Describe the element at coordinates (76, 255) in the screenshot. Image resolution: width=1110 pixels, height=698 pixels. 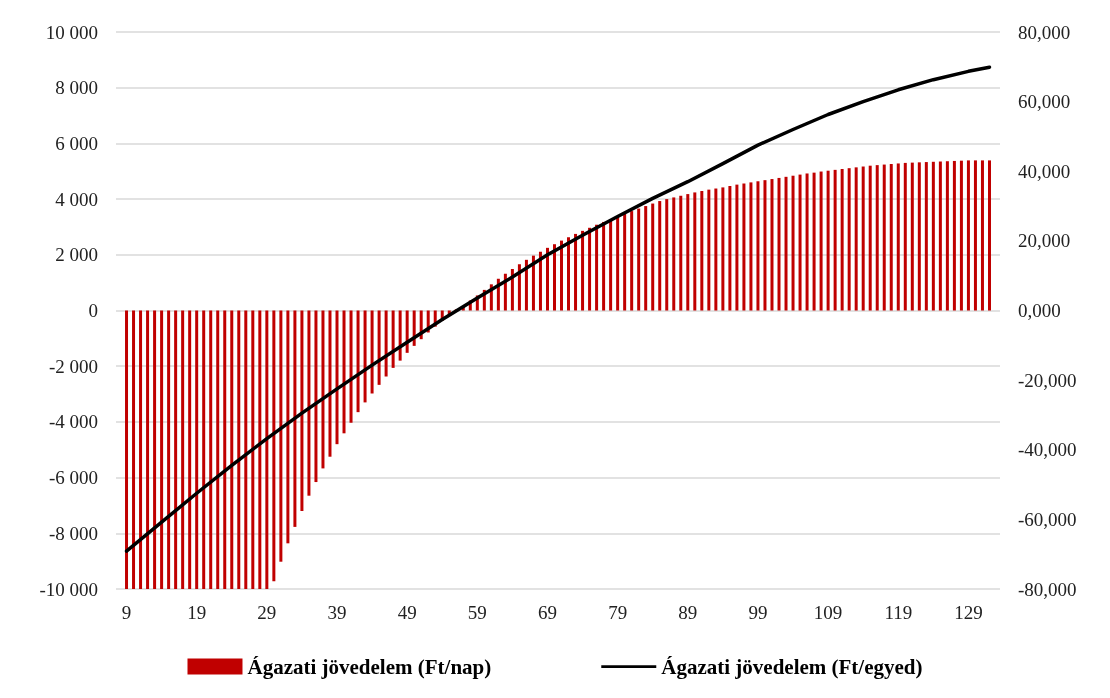
I see `y-tick-label: 2 000` at that location.